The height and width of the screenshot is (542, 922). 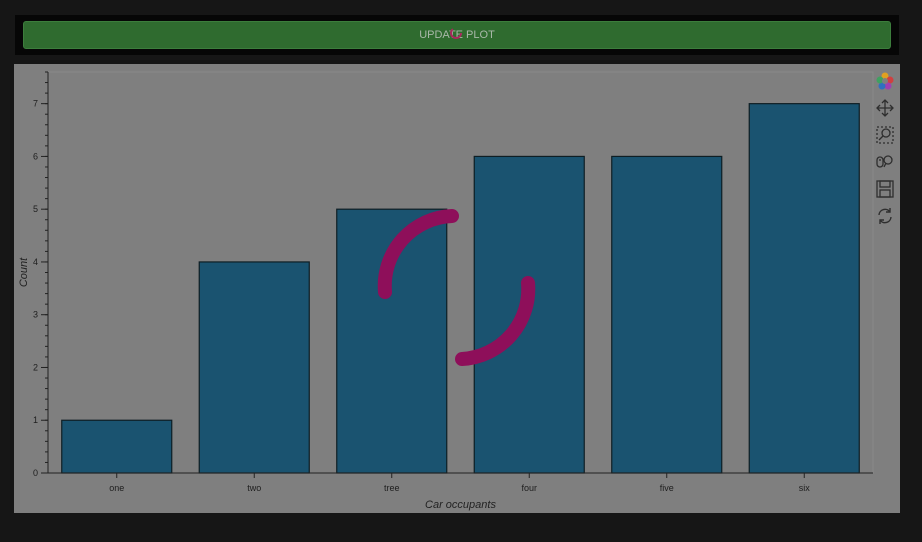 What do you see at coordinates (35, 156) in the screenshot?
I see `y-tick-label: 6` at bounding box center [35, 156].